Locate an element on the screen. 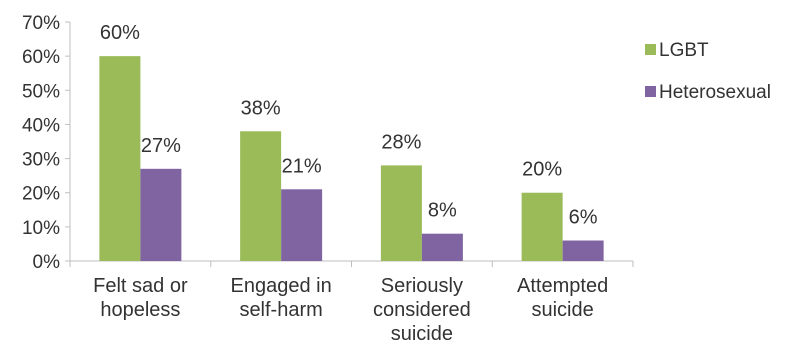  y-tick-label: 60% is located at coordinates (41, 57).